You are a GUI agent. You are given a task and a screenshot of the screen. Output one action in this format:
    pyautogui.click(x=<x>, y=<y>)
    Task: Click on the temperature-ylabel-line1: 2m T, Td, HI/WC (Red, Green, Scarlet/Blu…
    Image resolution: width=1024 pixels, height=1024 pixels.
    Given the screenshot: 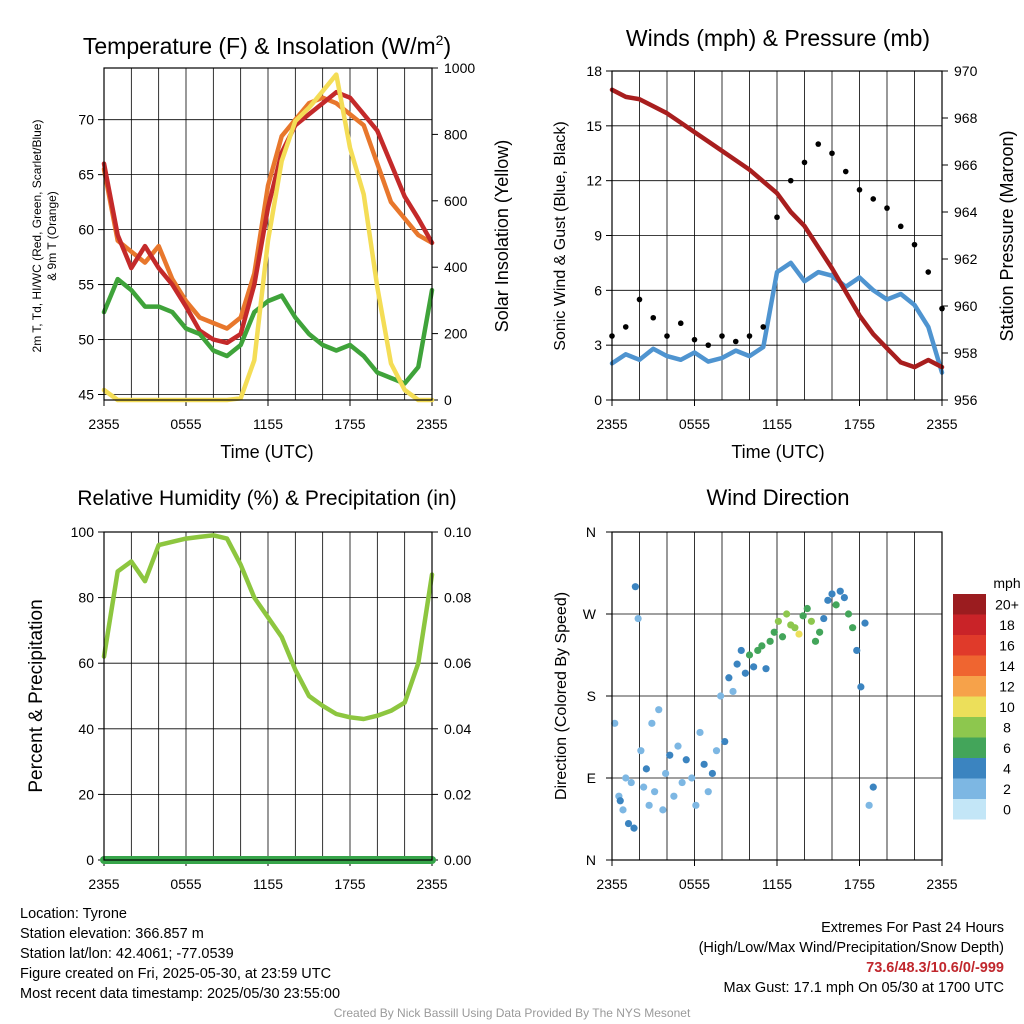 What is the action you would take?
    pyautogui.click(x=37, y=236)
    